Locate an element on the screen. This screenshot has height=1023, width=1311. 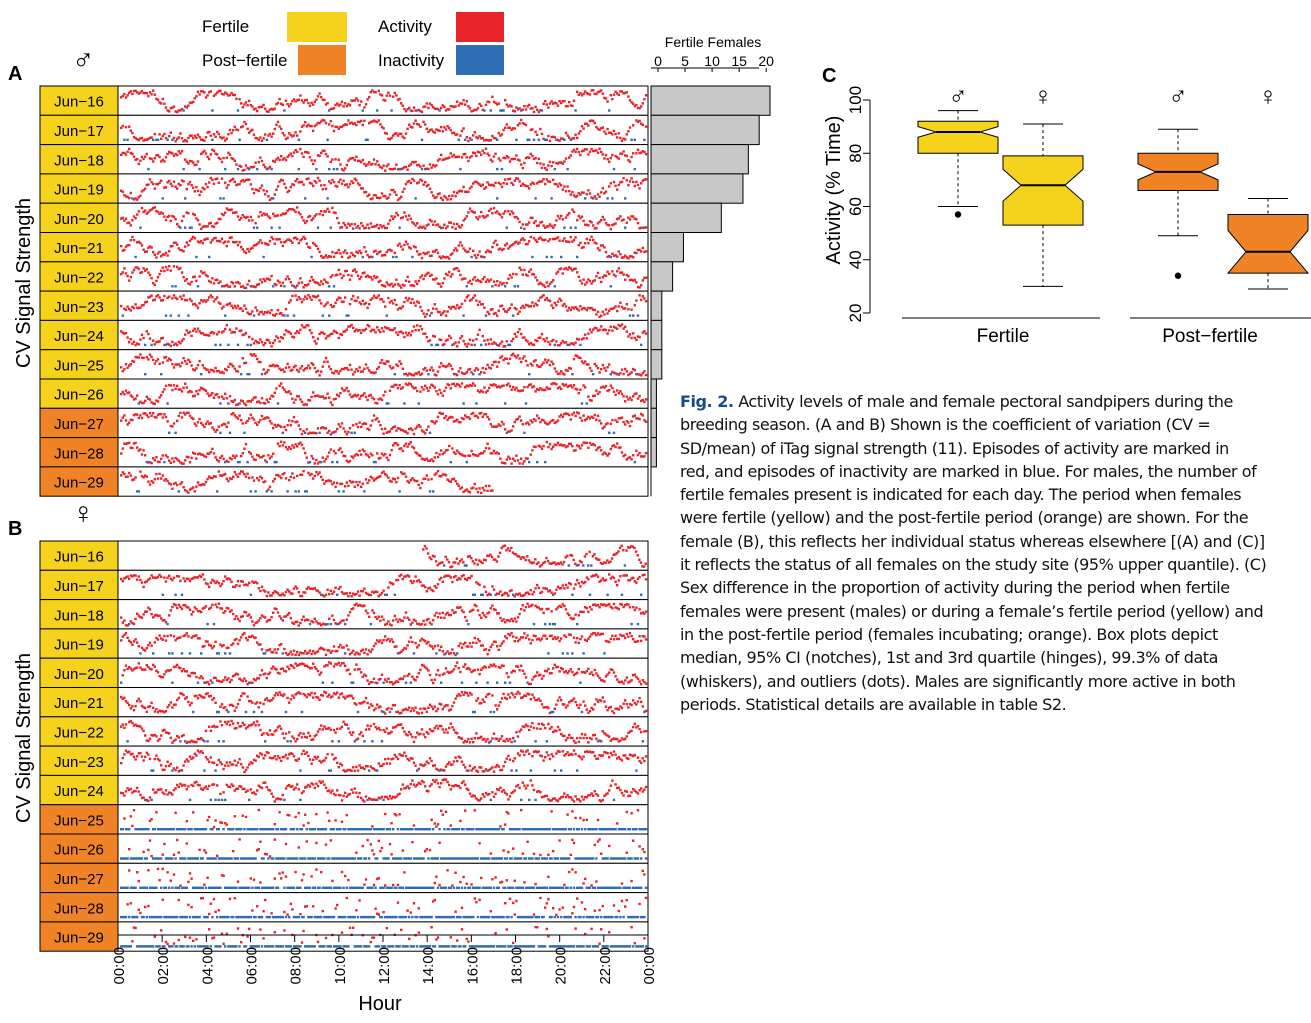
panel-a-day-label: Jun−22 is located at coordinates (79, 277).